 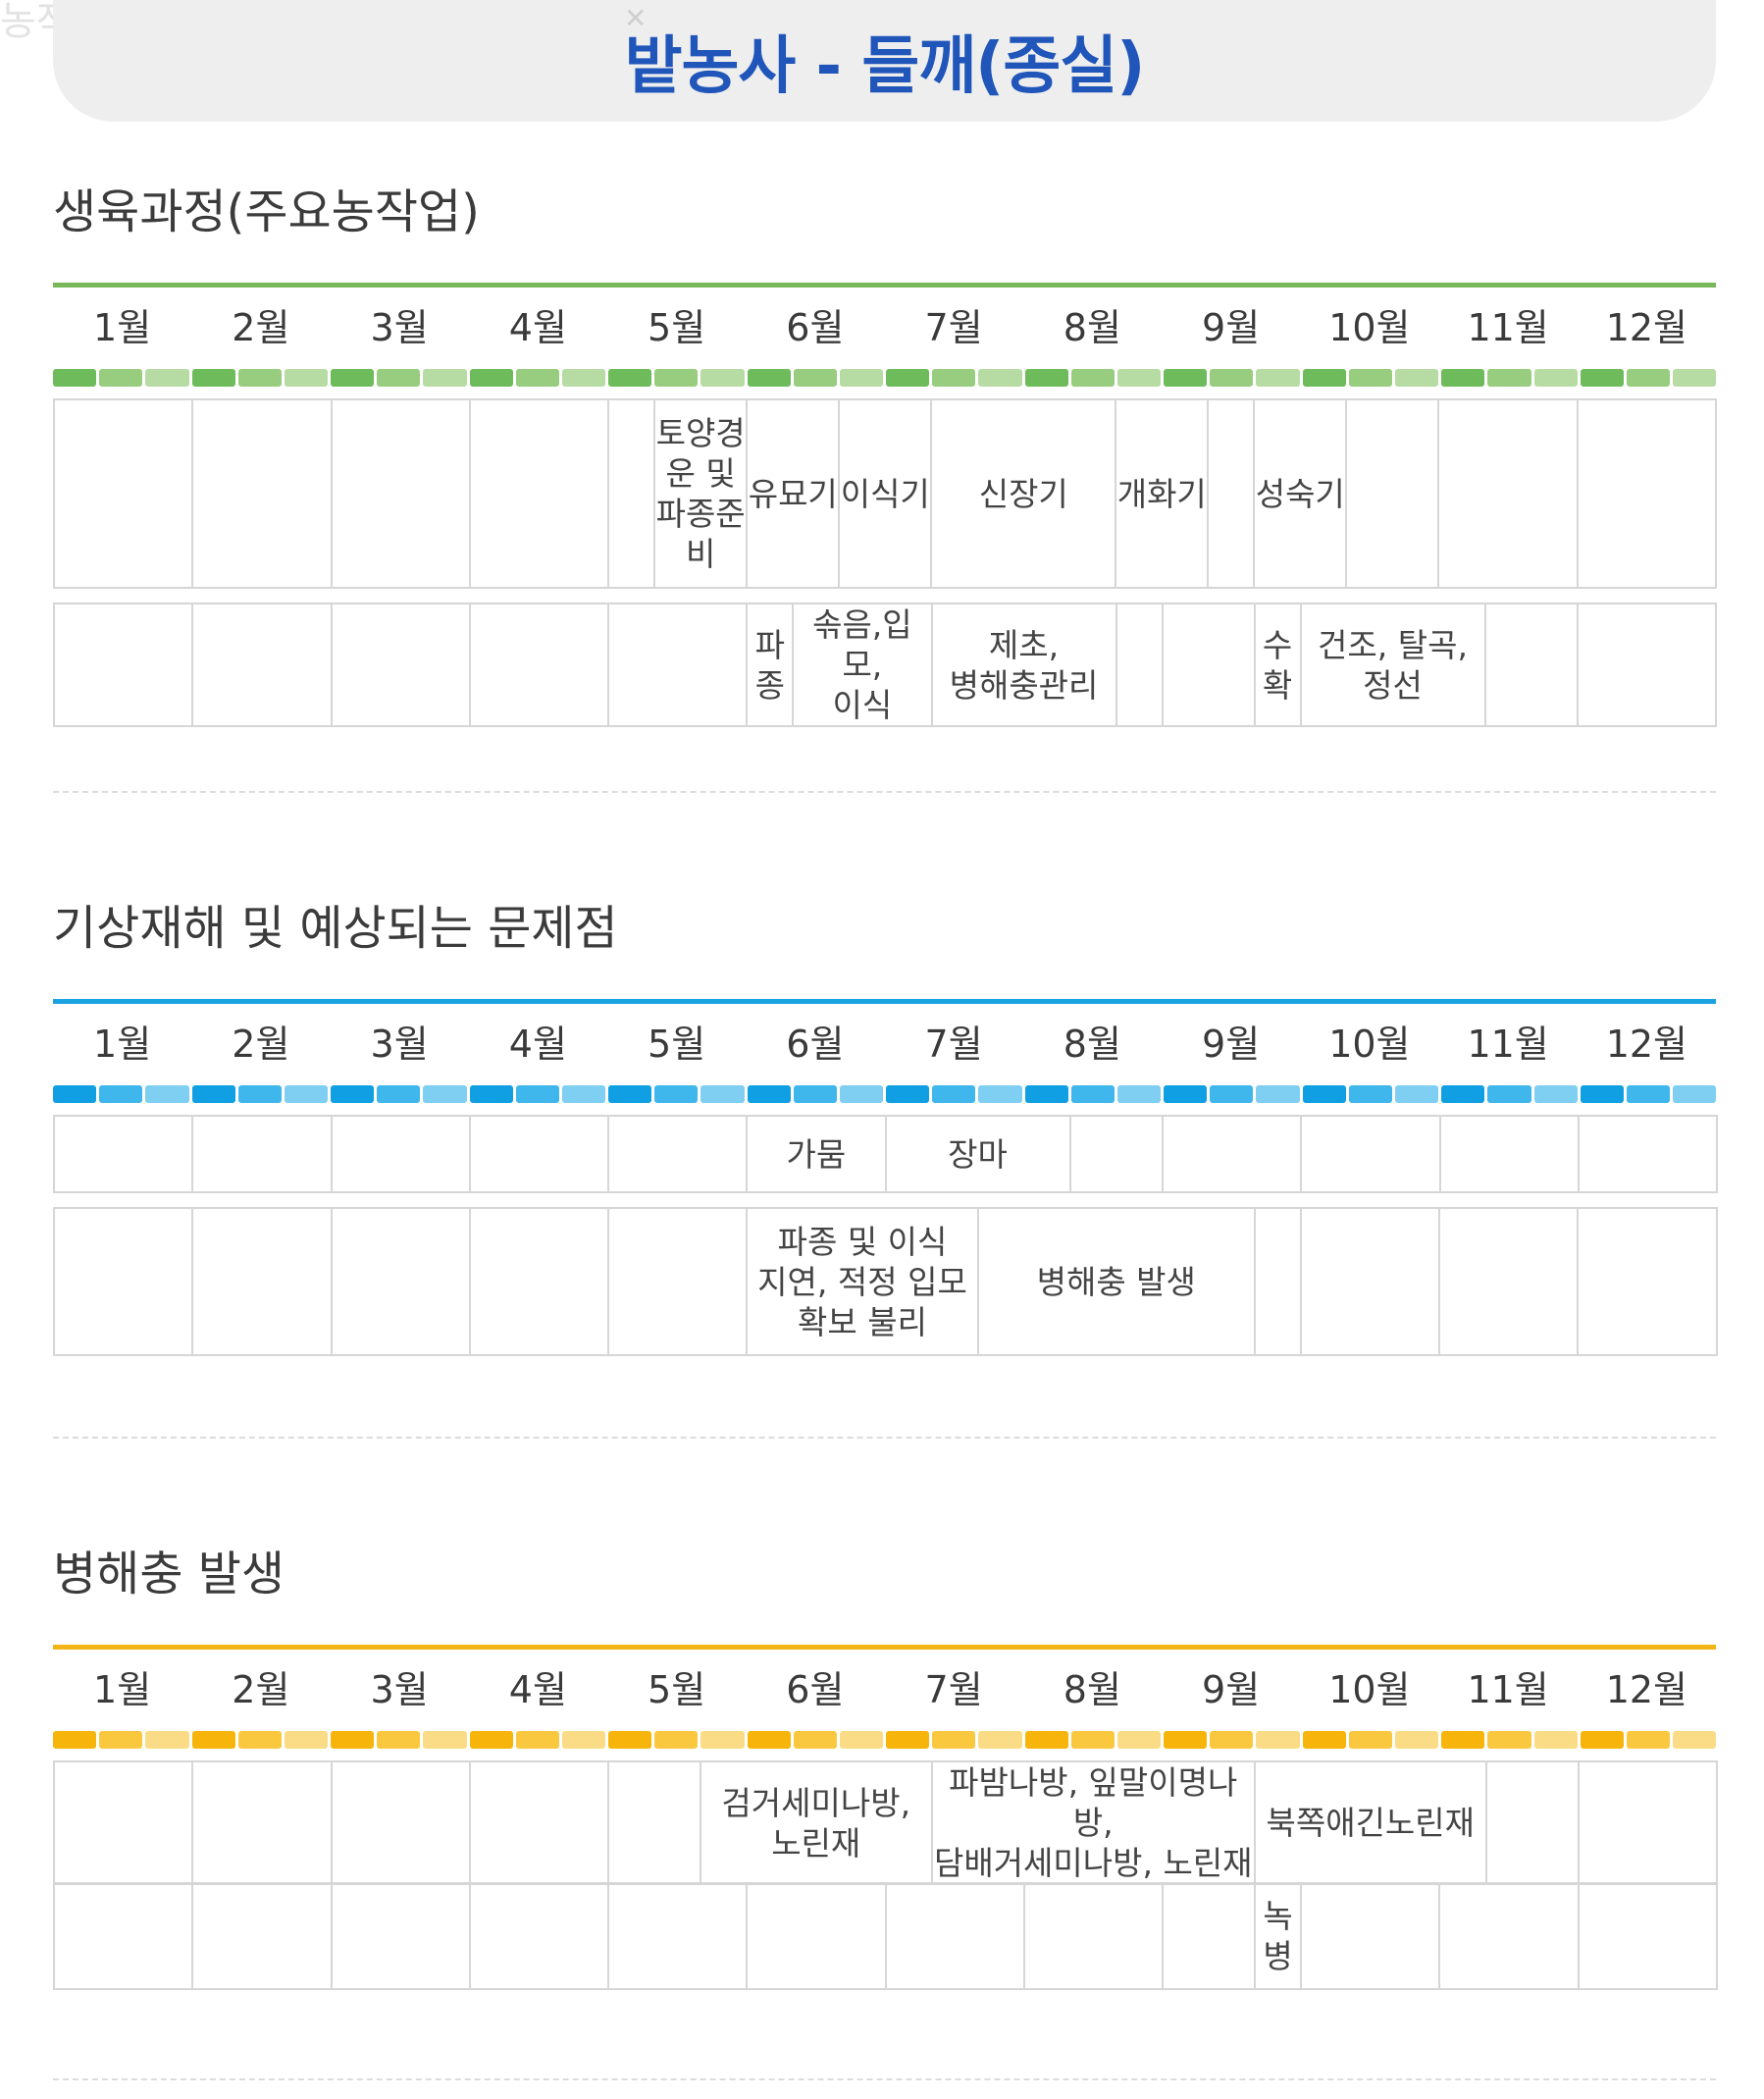 What do you see at coordinates (1646, 1044) in the screenshot?
I see `month-label: 12월` at bounding box center [1646, 1044].